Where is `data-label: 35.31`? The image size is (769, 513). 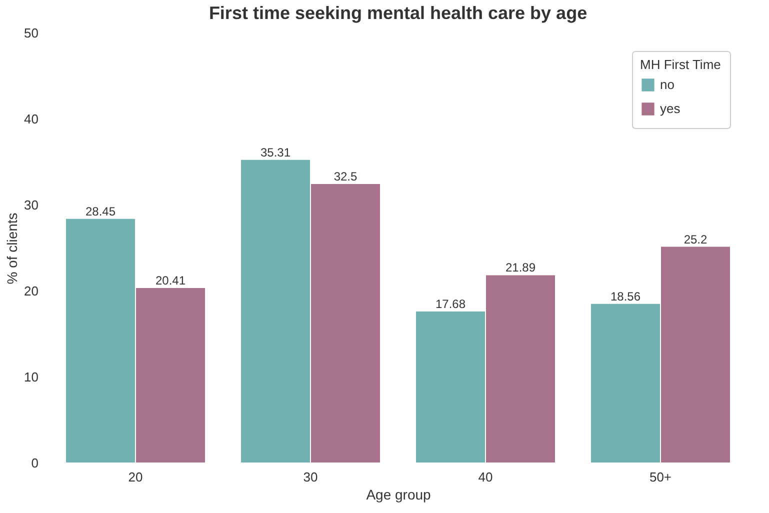 data-label: 35.31 is located at coordinates (275, 152).